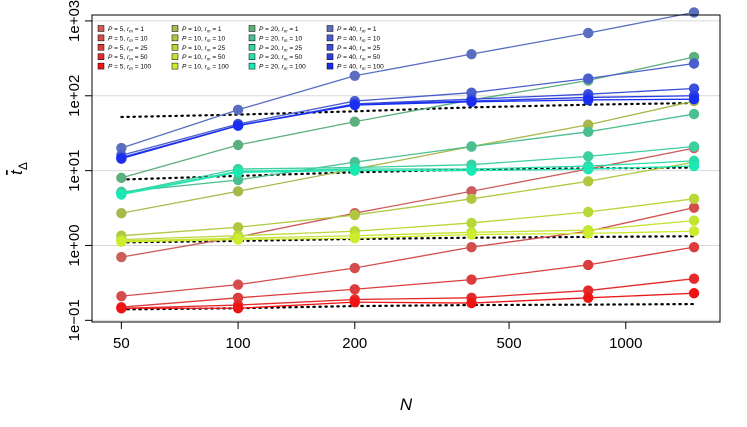 The image size is (747, 427). Describe the element at coordinates (204, 58) in the screenshot. I see `legend-label: P = 10, rm = 50` at that location.